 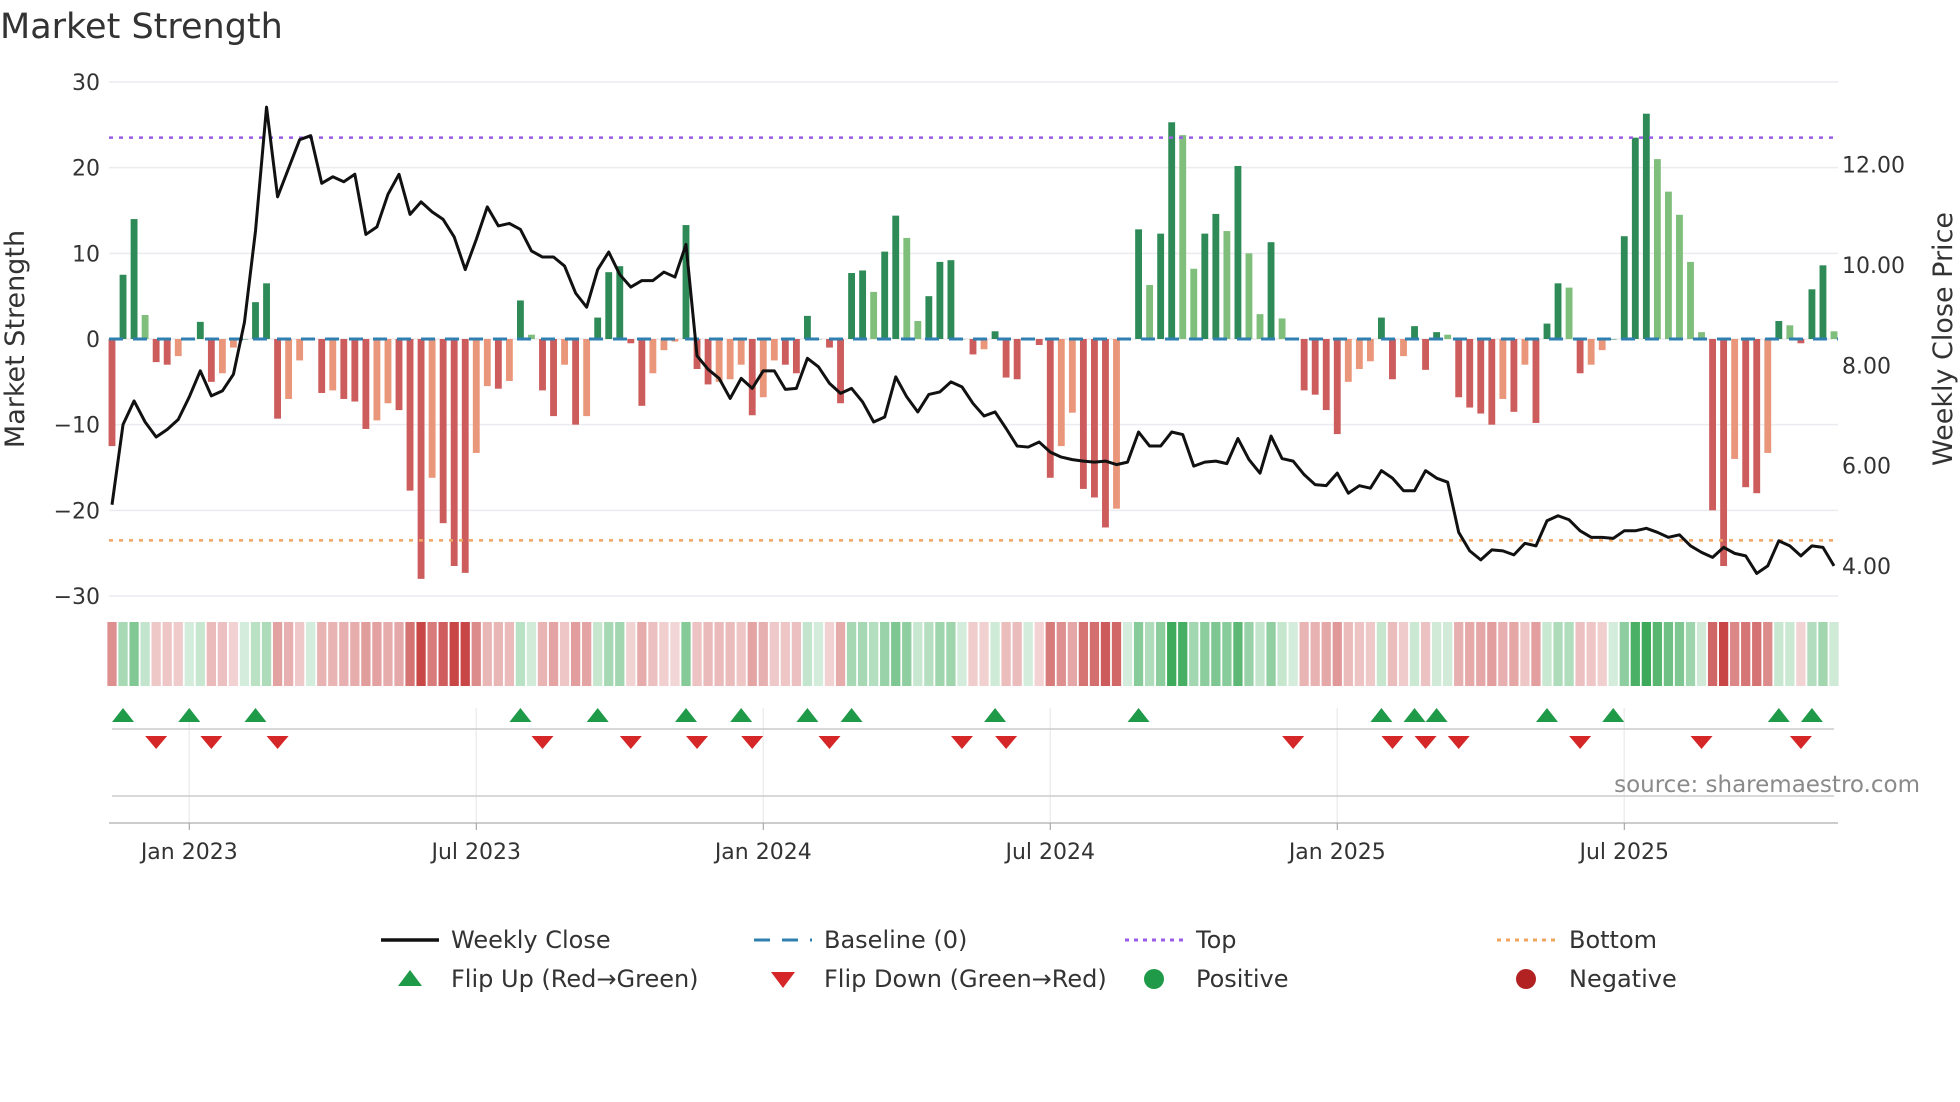 What do you see at coordinates (188, 852) in the screenshot?
I see `x-tick-label: Jan 2023` at bounding box center [188, 852].